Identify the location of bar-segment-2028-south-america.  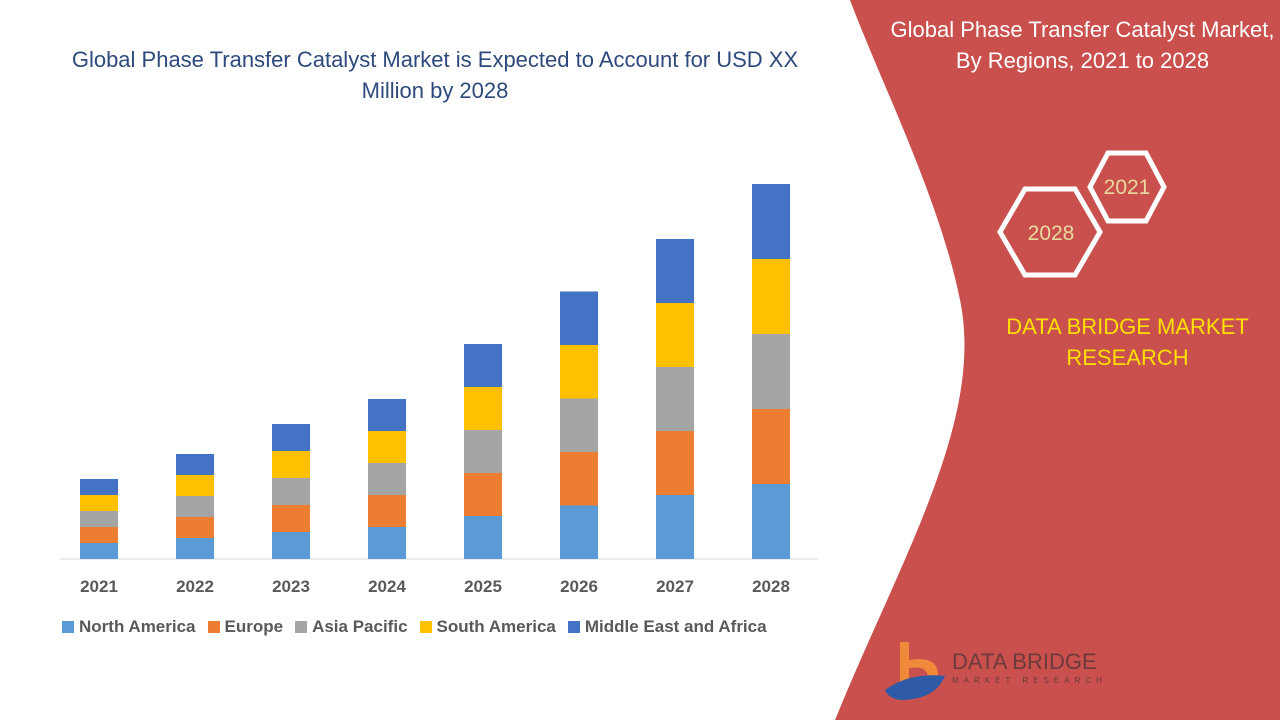
(771, 296).